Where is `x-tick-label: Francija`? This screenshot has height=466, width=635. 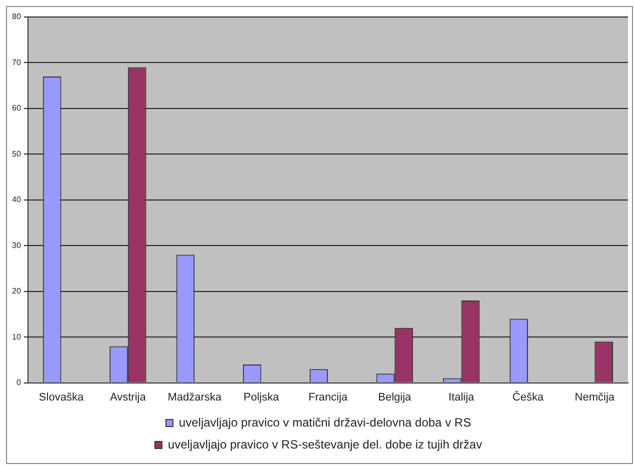
x-tick-label: Francija is located at coordinates (328, 397).